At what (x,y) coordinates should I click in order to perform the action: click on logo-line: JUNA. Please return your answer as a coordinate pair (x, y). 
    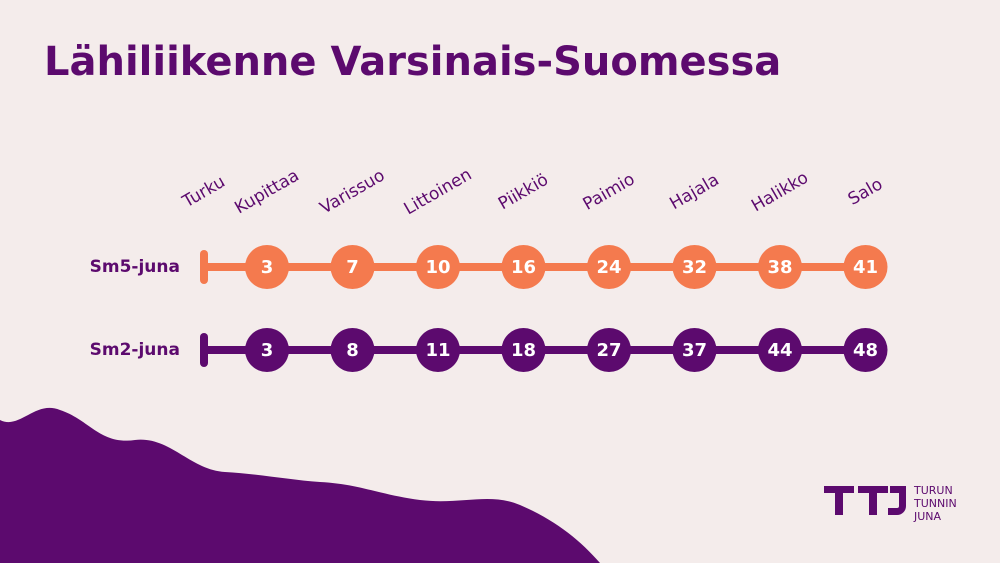
    Looking at the image, I should click on (927, 516).